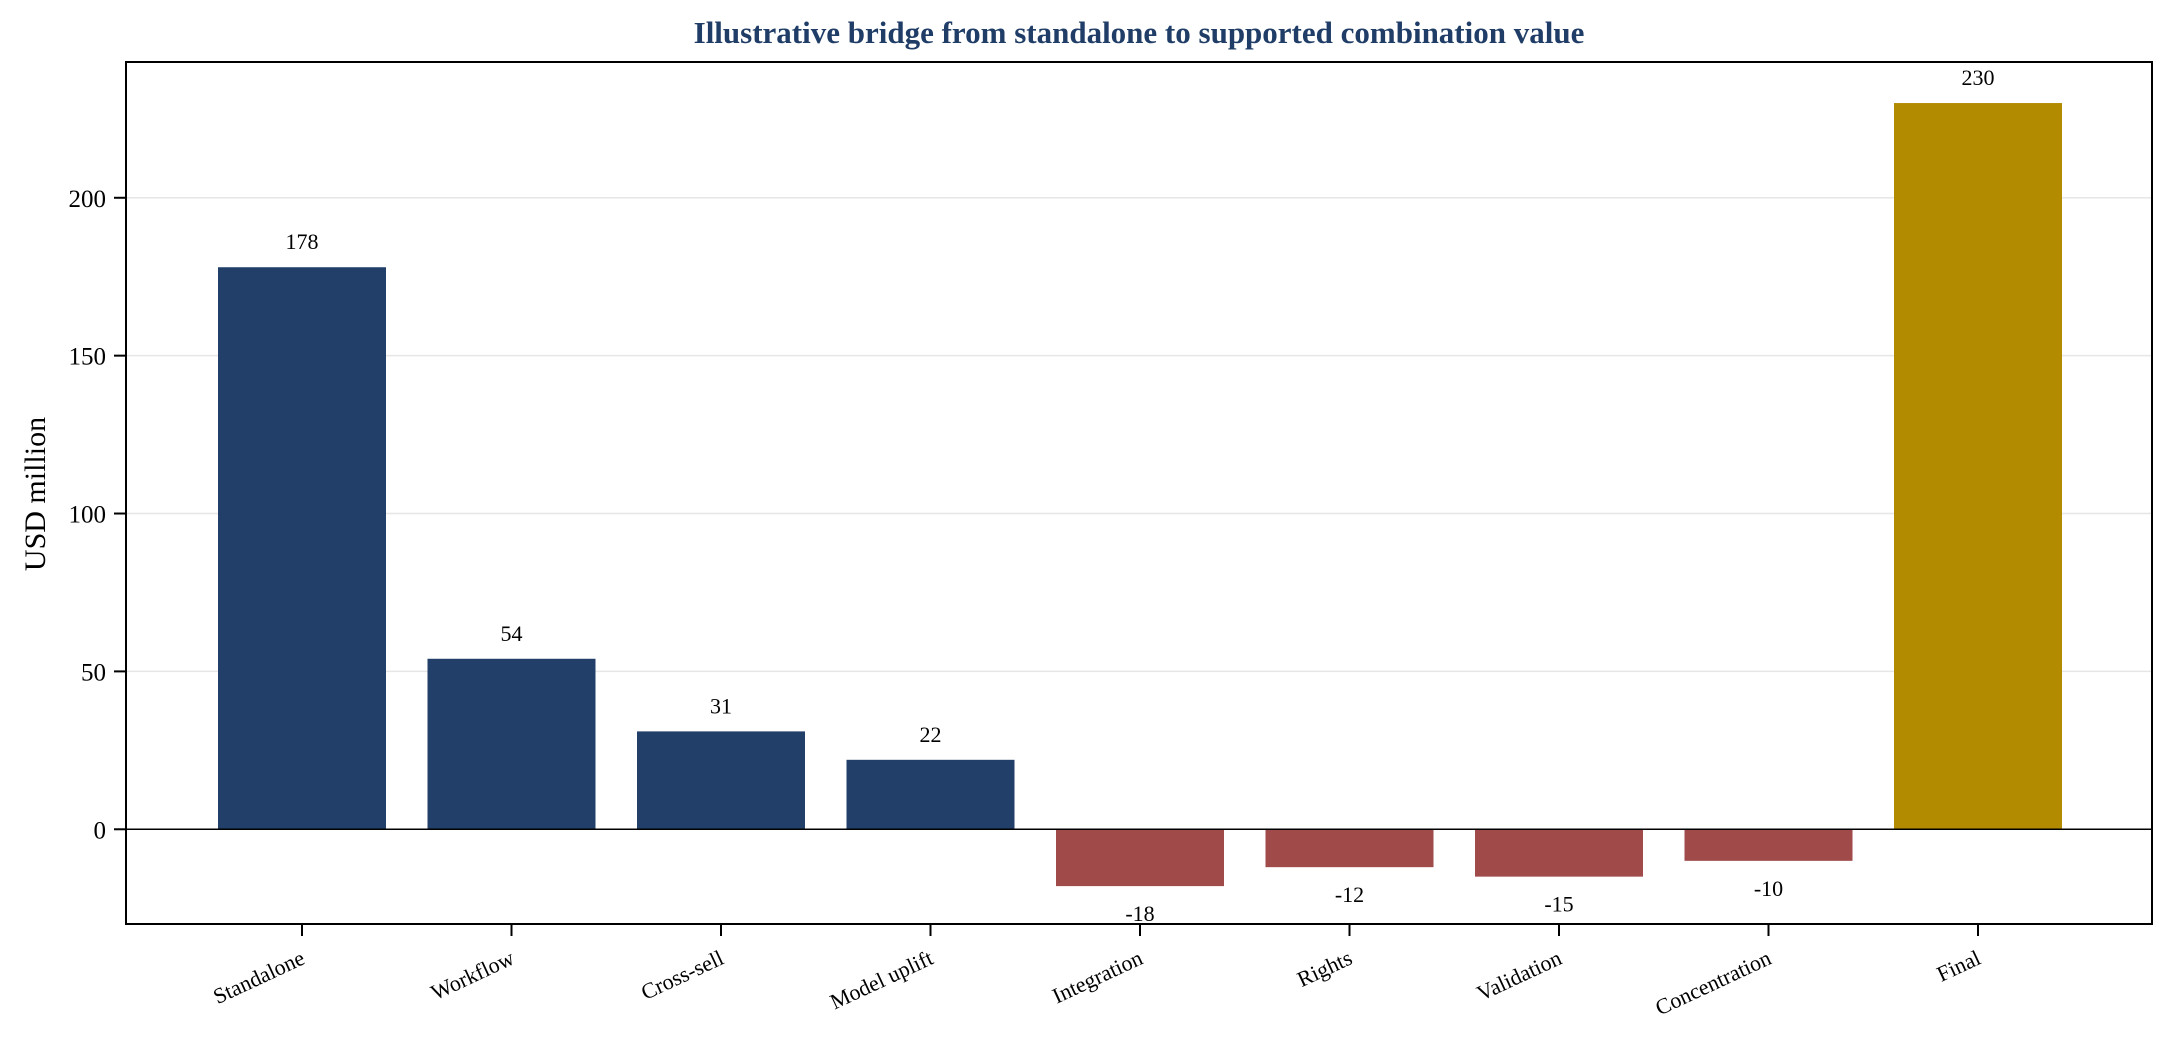 The image size is (2173, 1053). Describe the element at coordinates (93, 672) in the screenshot. I see `y-tick-label: 50` at that location.